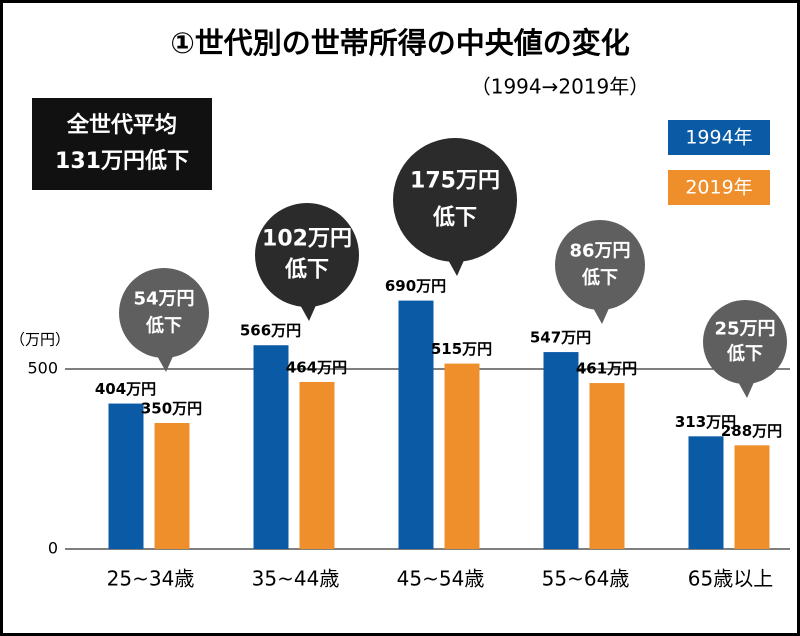 The image size is (800, 636). What do you see at coordinates (53, 548) in the screenshot?
I see `y-tick-label: 0` at bounding box center [53, 548].